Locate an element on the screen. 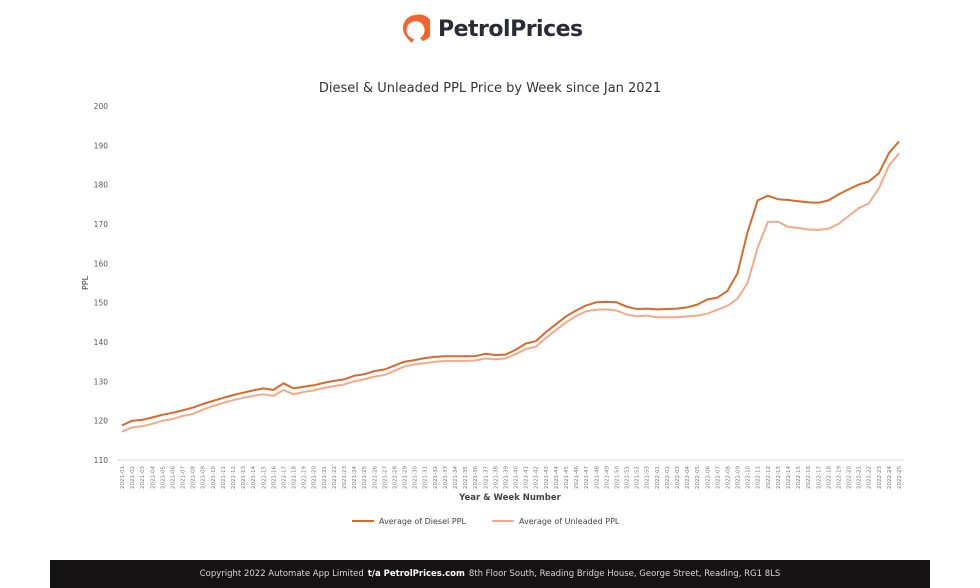  x-tick-label: 2021-46 is located at coordinates (577, 477).